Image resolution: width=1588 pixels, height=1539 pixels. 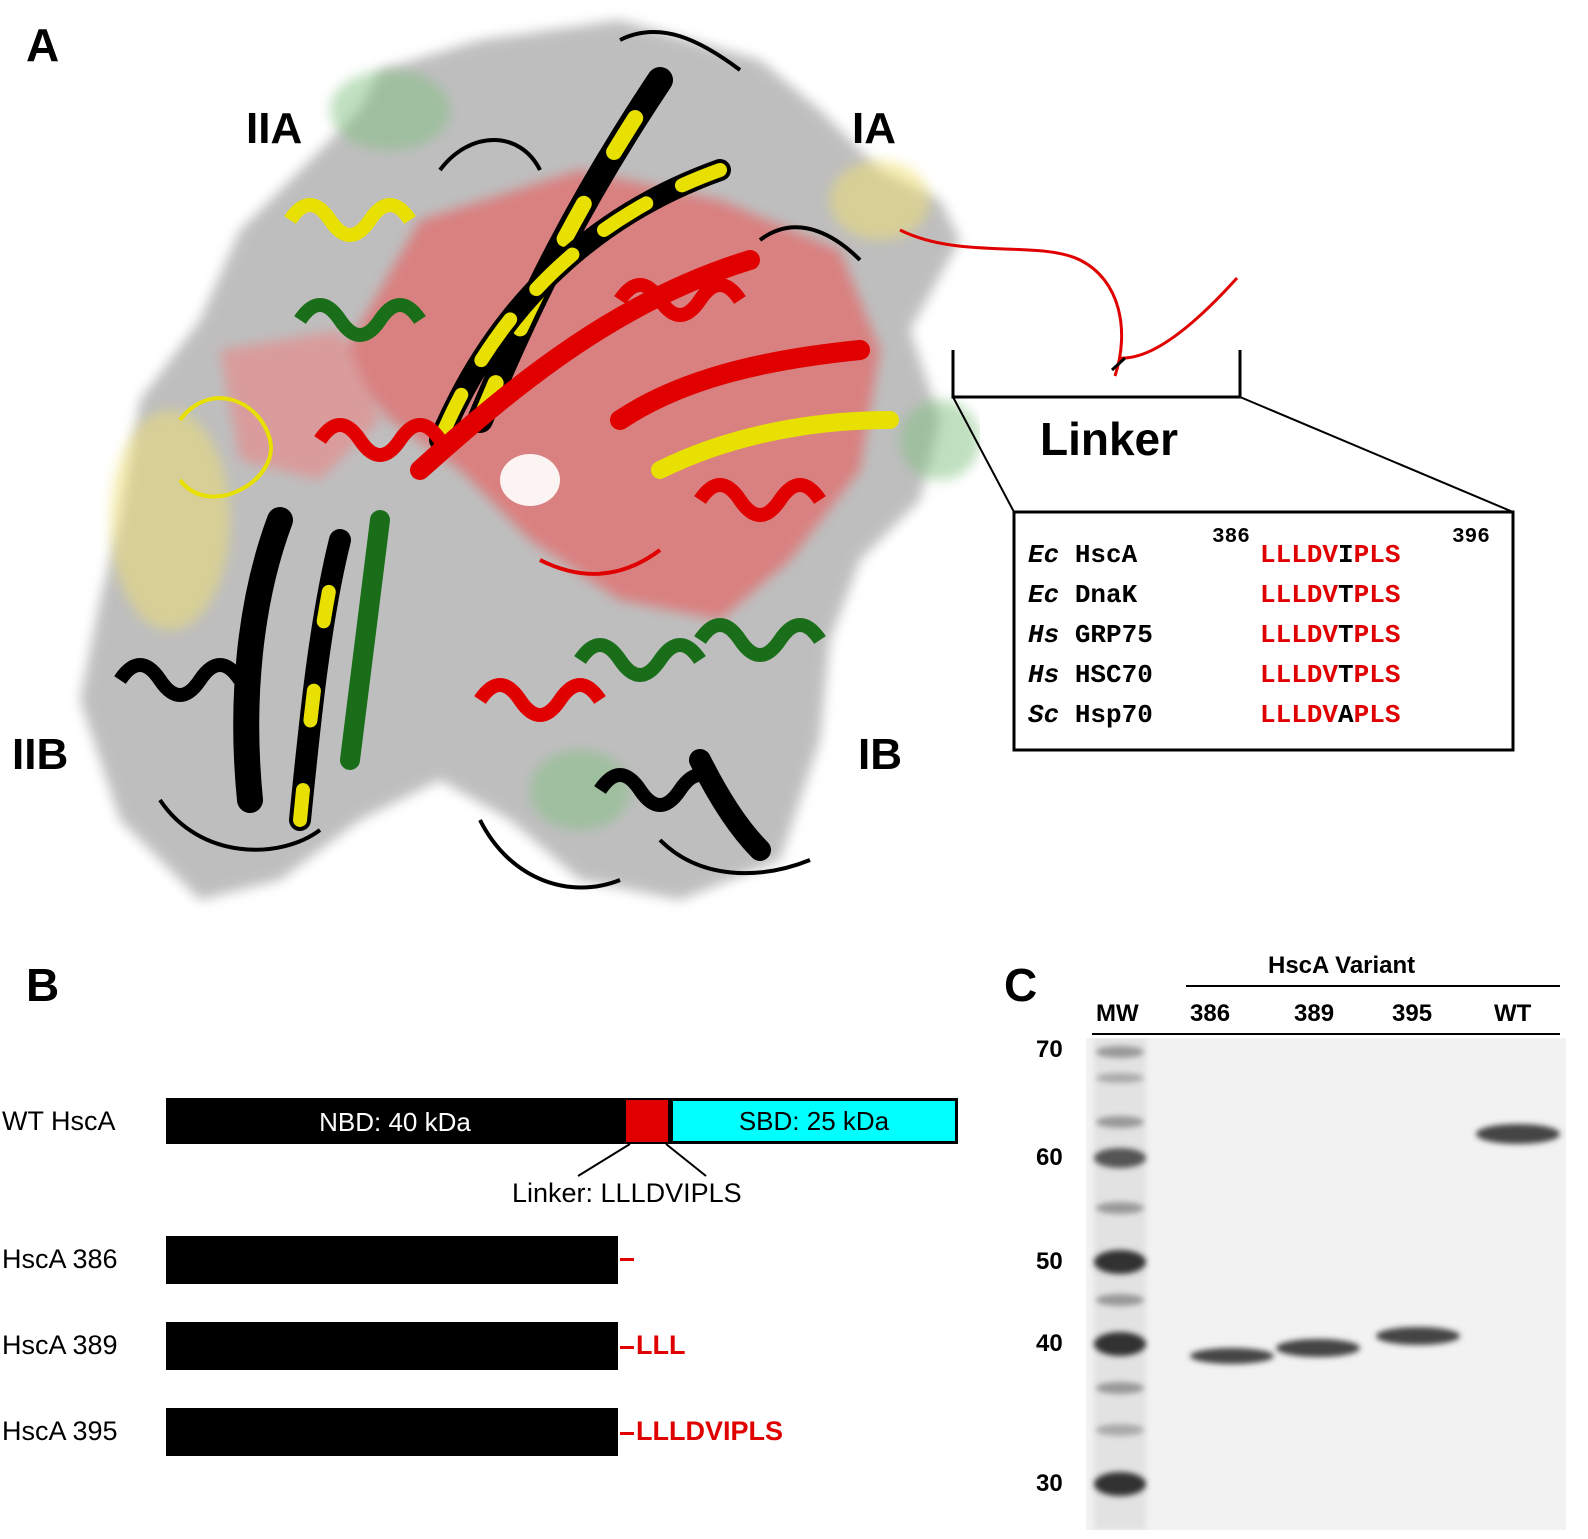 What do you see at coordinates (1373, 986) in the screenshot?
I see `group-header-line` at bounding box center [1373, 986].